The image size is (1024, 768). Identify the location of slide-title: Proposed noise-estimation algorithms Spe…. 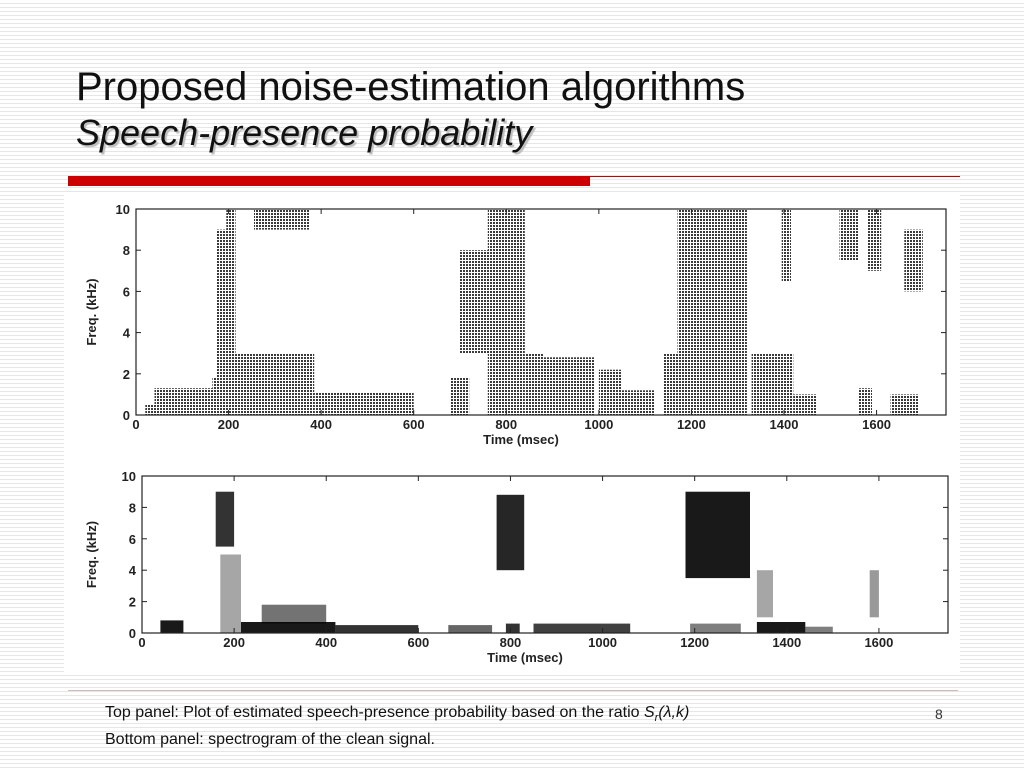
(526, 110).